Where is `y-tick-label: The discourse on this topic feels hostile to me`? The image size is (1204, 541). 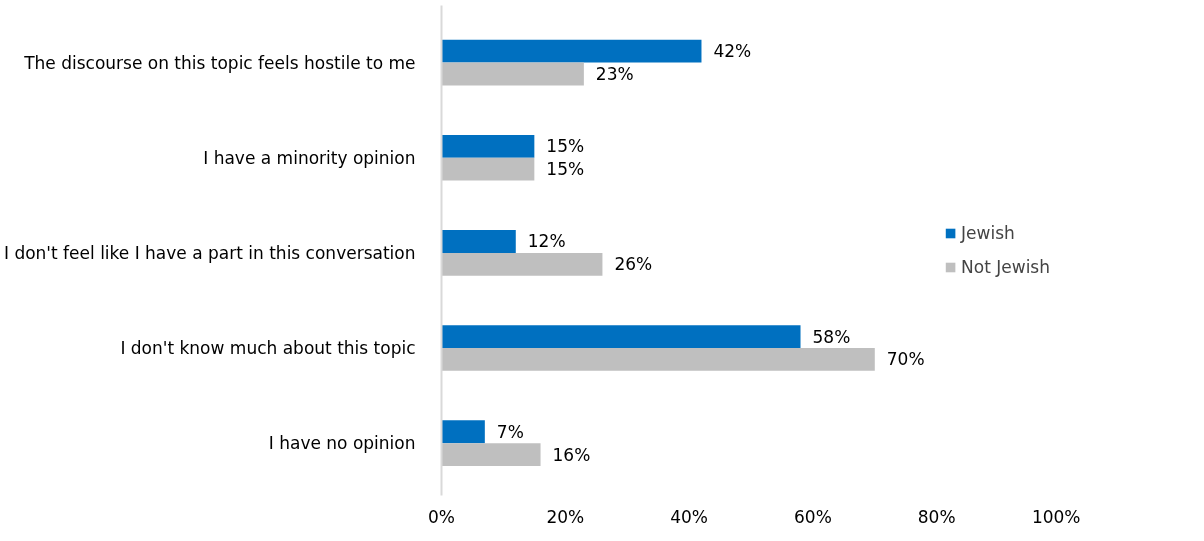
y-tick-label: The discourse on this topic feels hostile to me is located at coordinates (219, 62).